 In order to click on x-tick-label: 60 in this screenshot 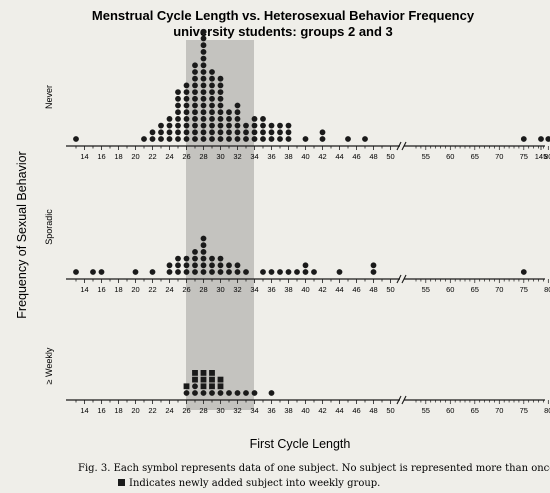, I will do `click(450, 410)`.